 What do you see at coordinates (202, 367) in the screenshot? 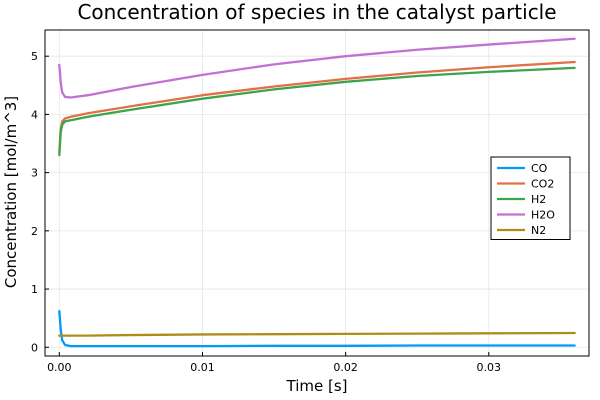
I see `x-tick-label: 0.01` at bounding box center [202, 367].